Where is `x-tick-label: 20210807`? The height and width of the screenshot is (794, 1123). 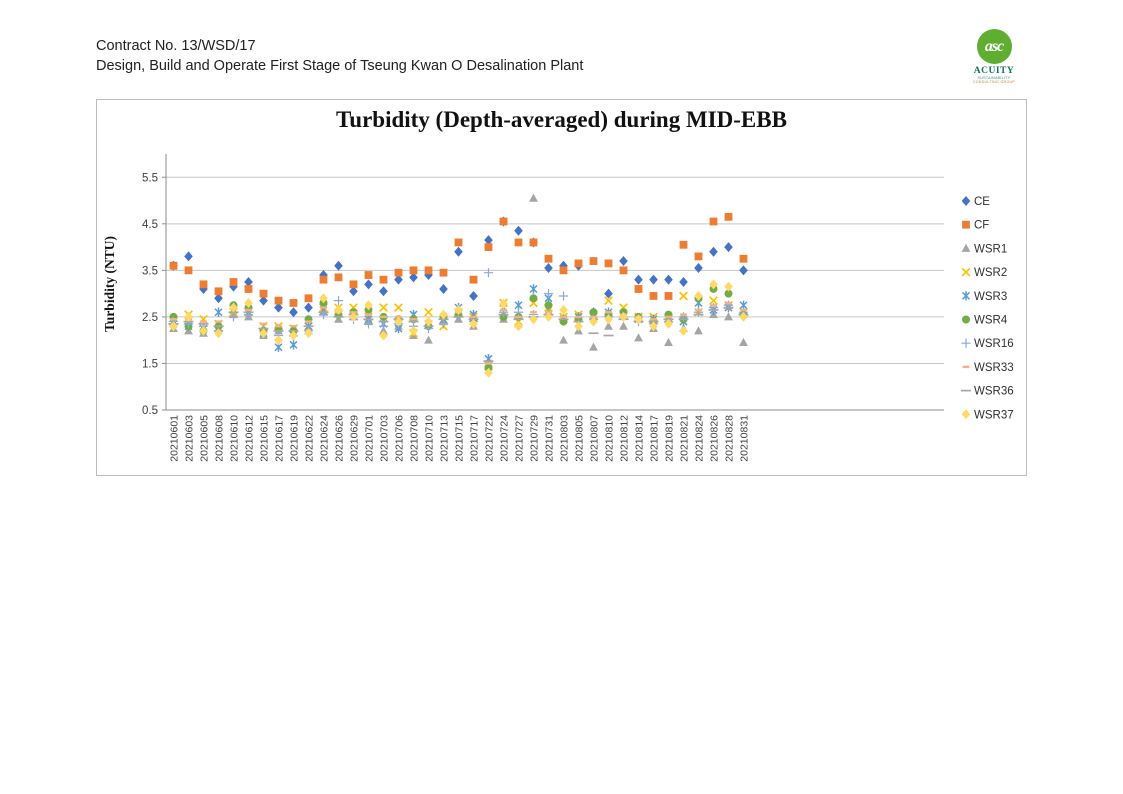
x-tick-label: 20210807 is located at coordinates (595, 438).